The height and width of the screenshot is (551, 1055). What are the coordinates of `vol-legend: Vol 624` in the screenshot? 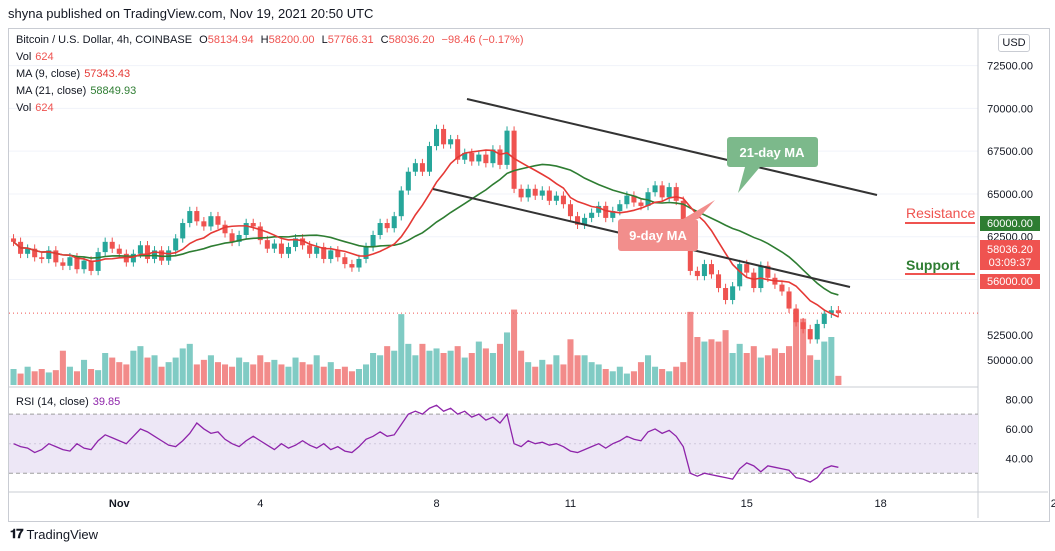 It's located at (37, 57).